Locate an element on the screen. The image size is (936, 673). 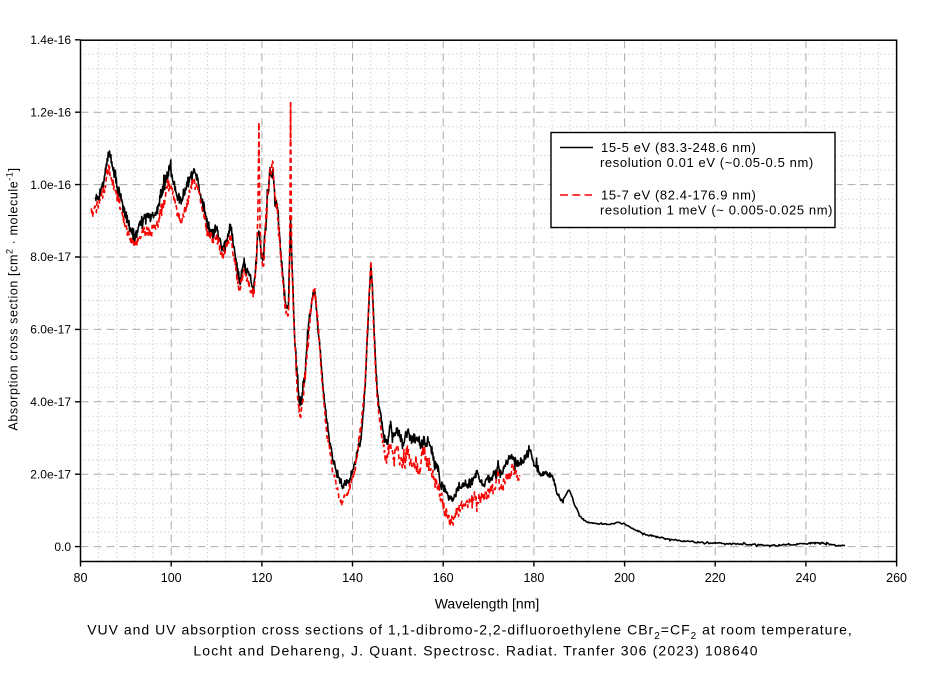
svg-text: 4.0e-17 is located at coordinates (50, 402).